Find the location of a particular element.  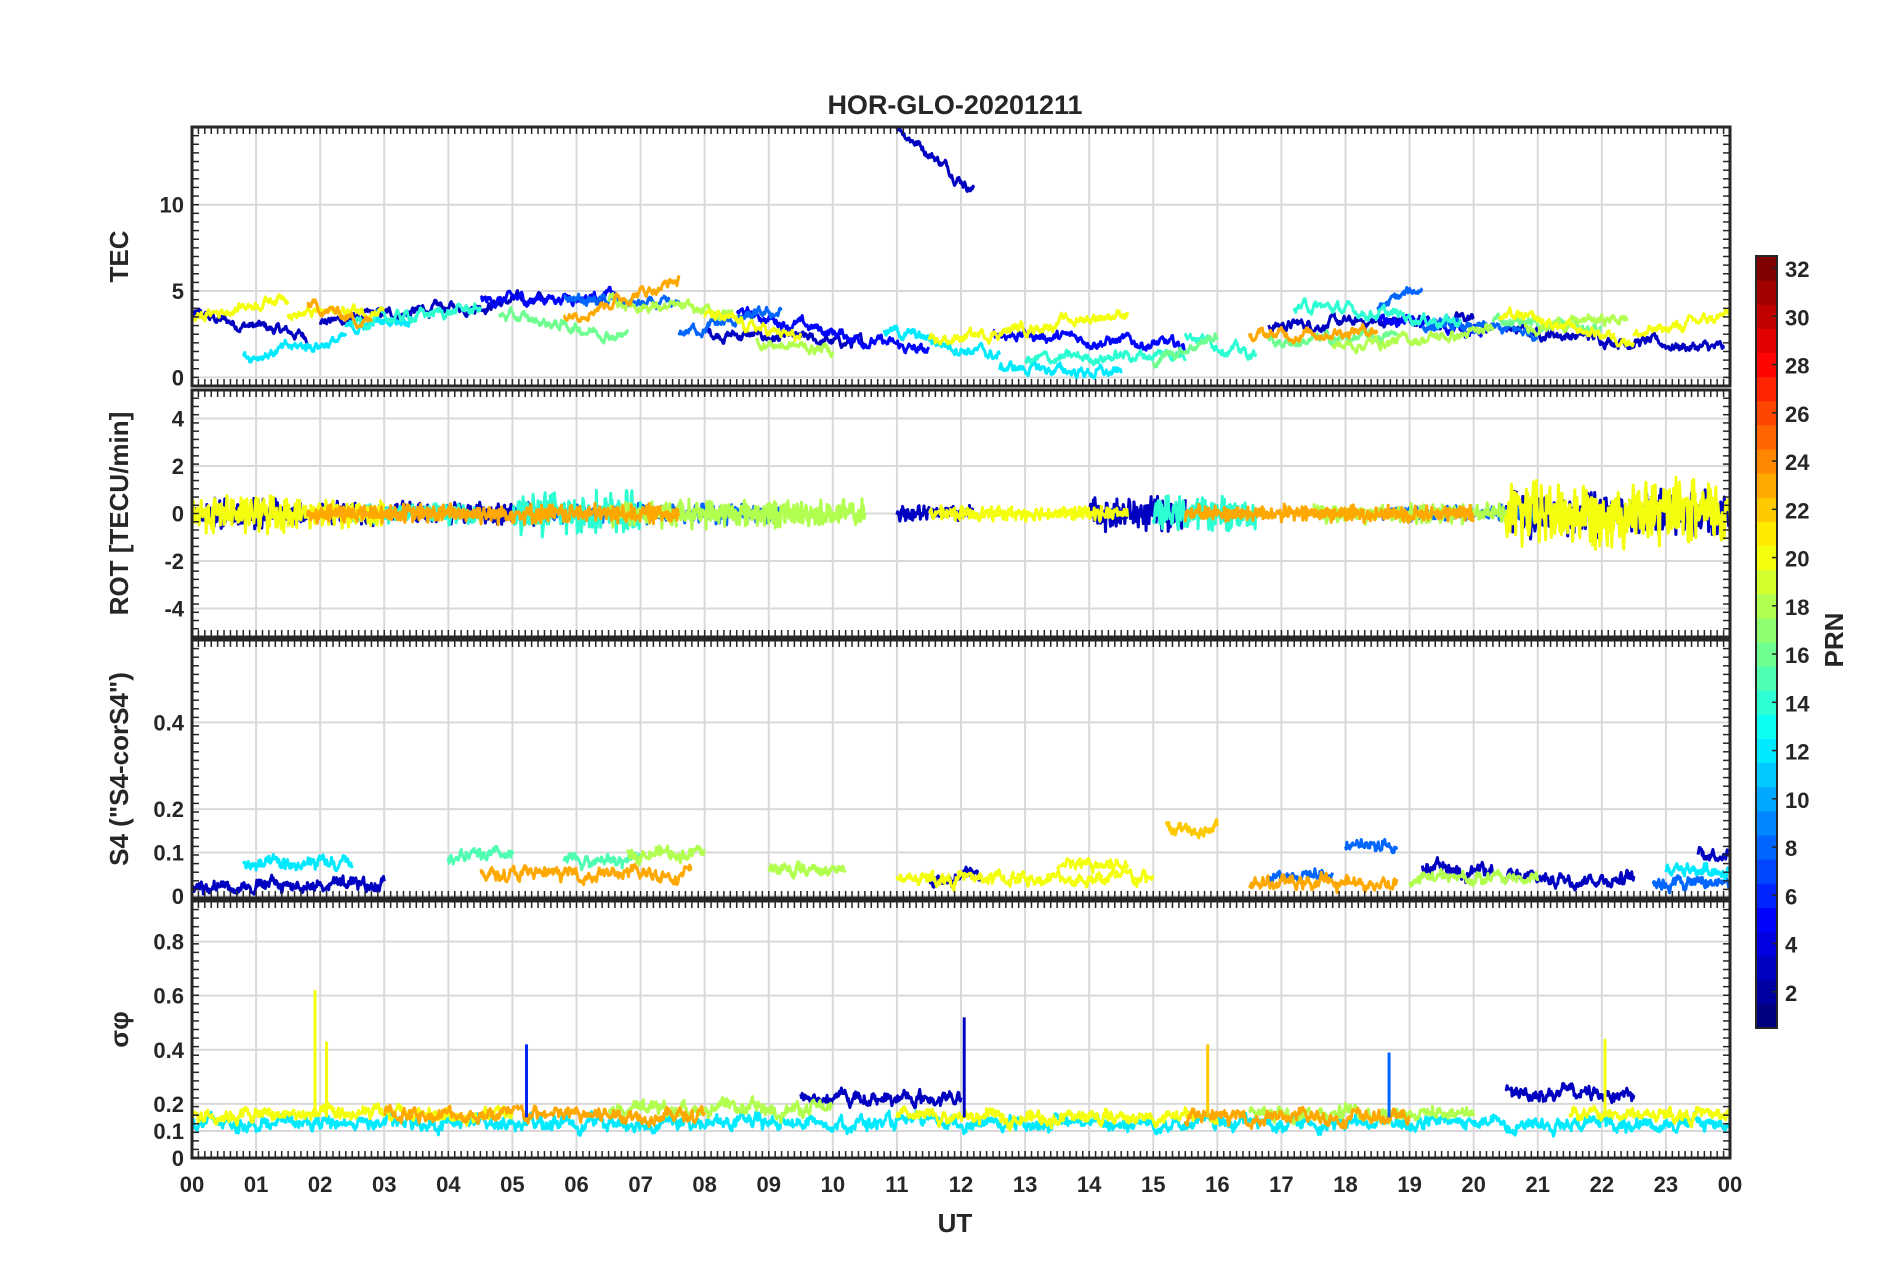

y-tick-label: 0.8 is located at coordinates (168, 942).